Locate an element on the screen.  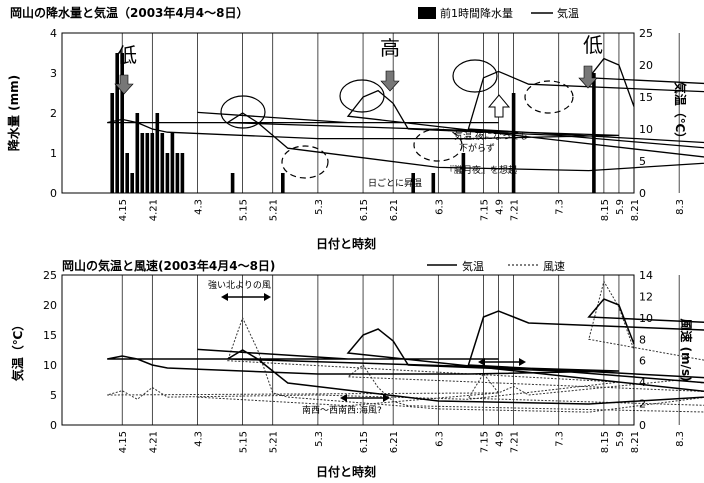
annotation-night-2: 下がらず is located at coordinates (477, 148).